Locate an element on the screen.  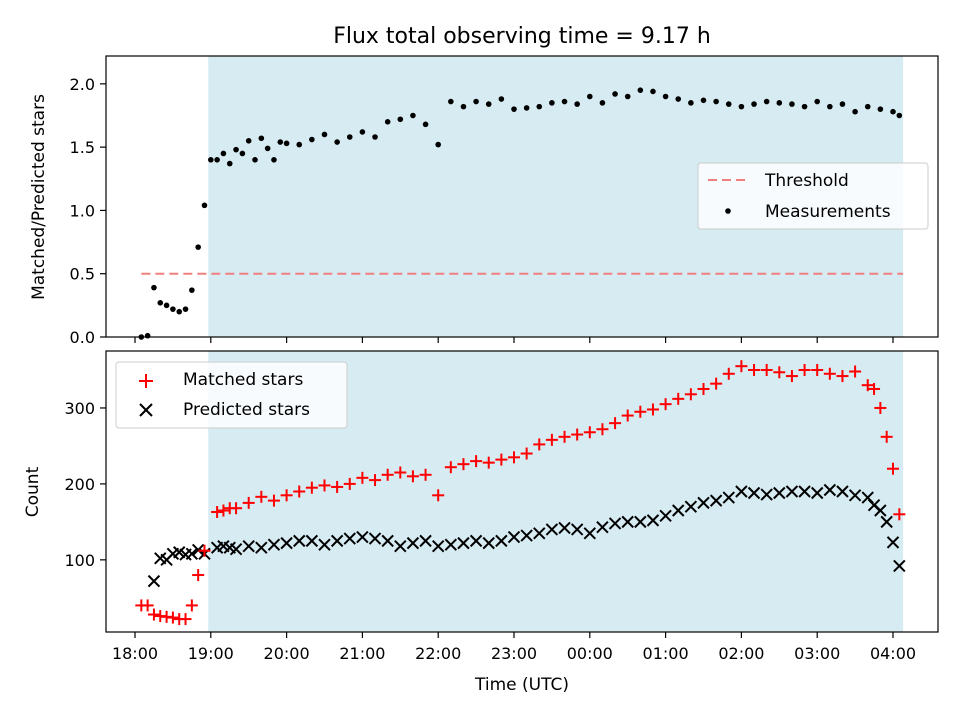
x-tick-label: 04:00 is located at coordinates (893, 653).